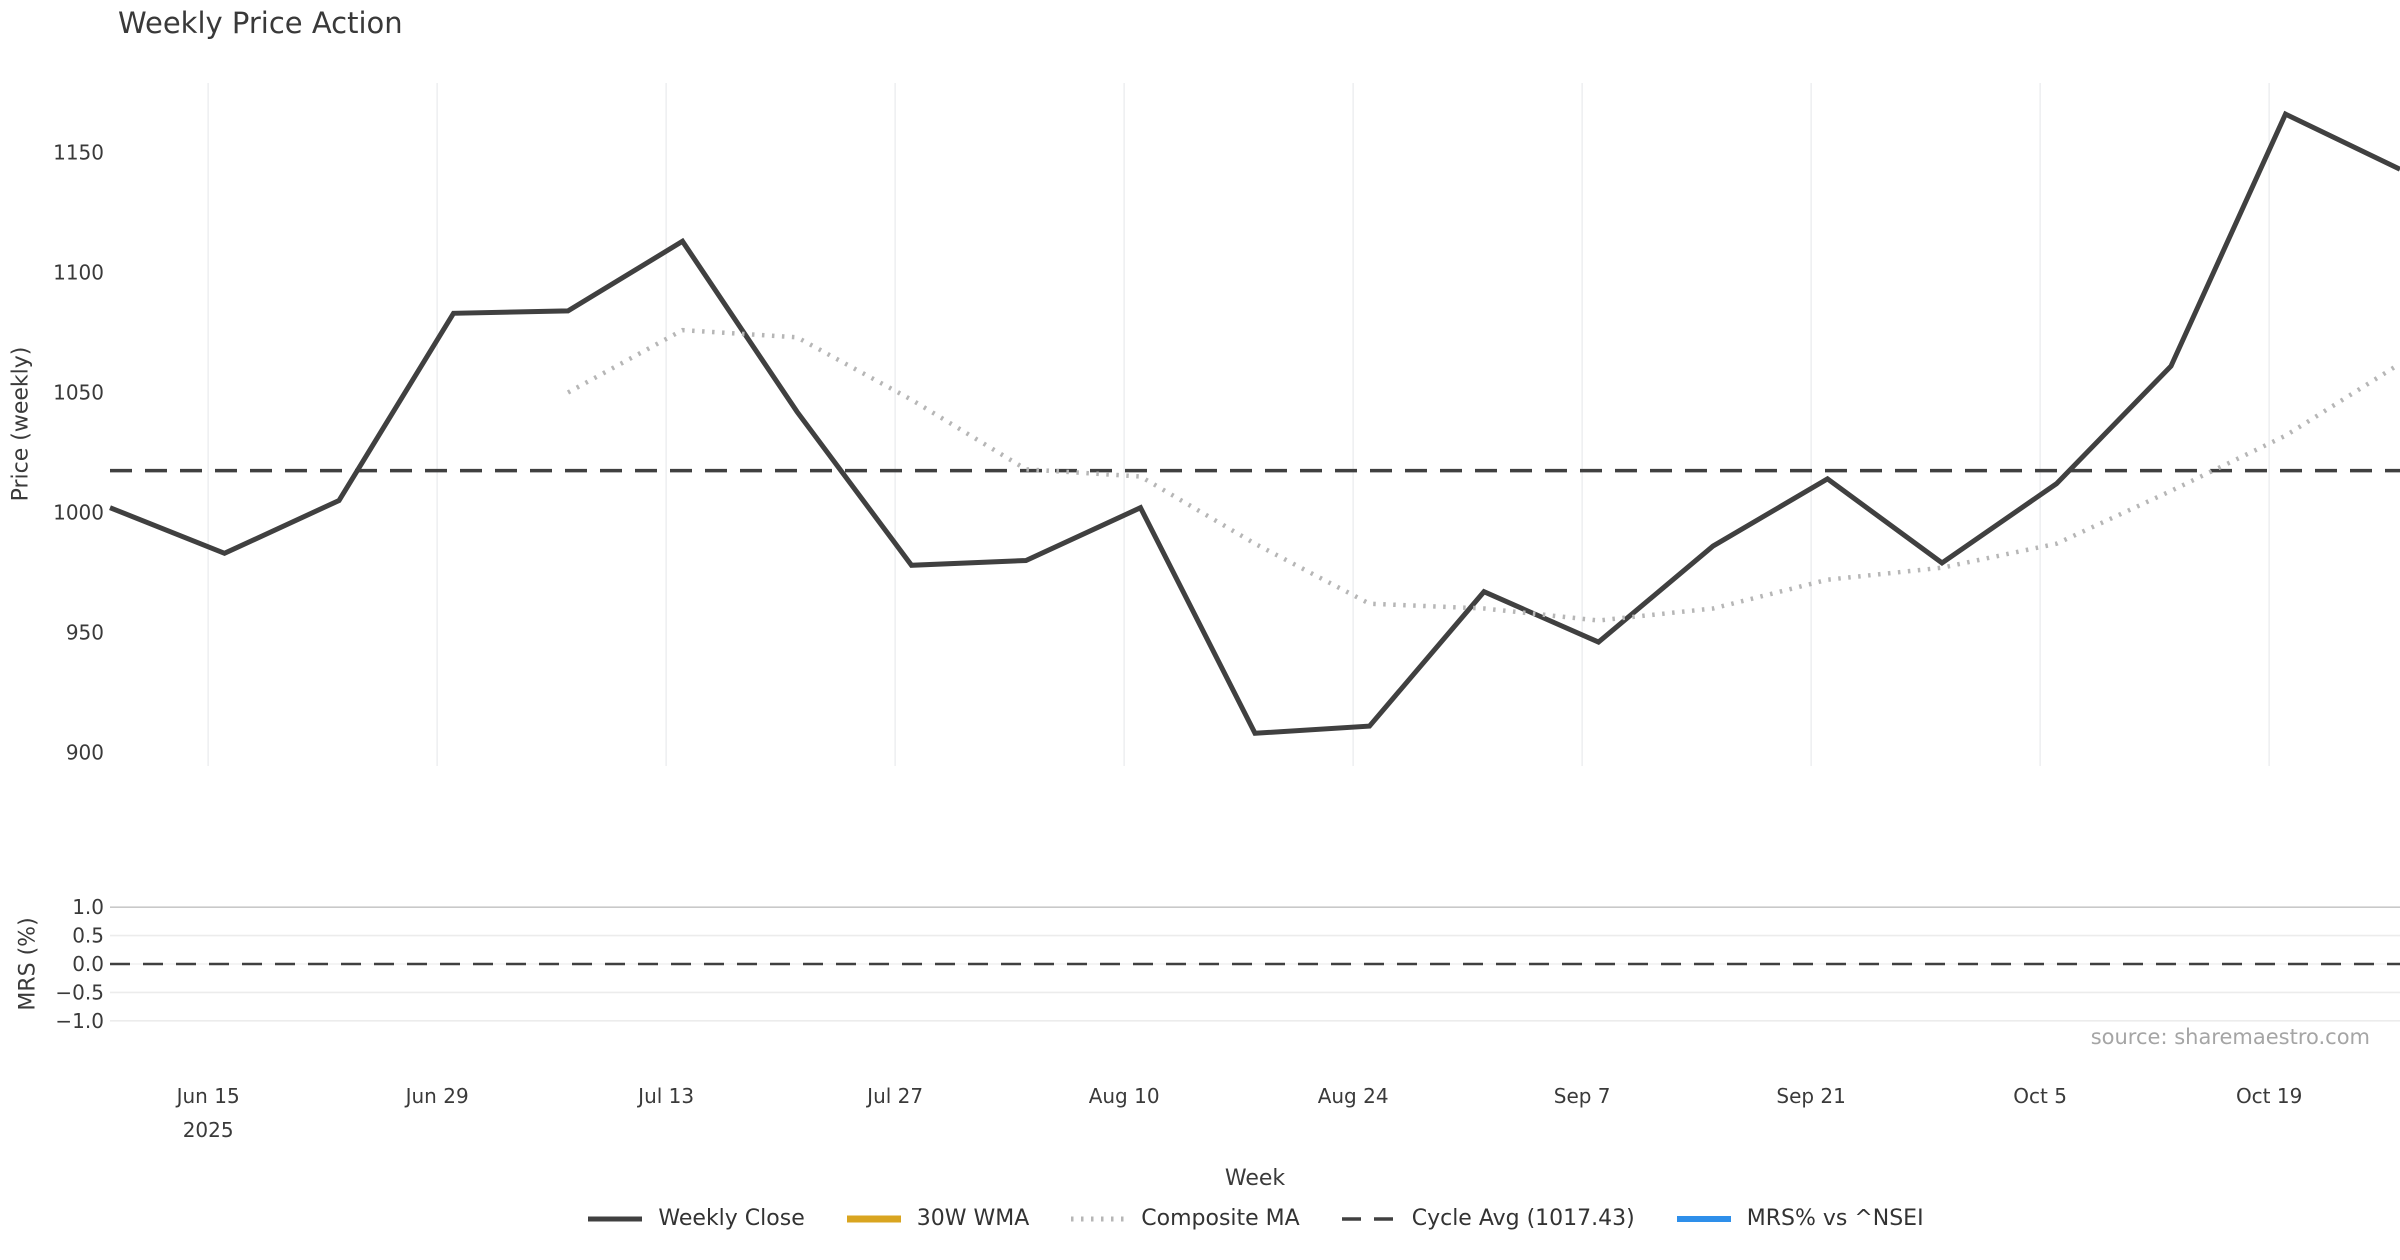  I want to click on legend-item-weekly-close: Weekly Close, so click(695, 1218).